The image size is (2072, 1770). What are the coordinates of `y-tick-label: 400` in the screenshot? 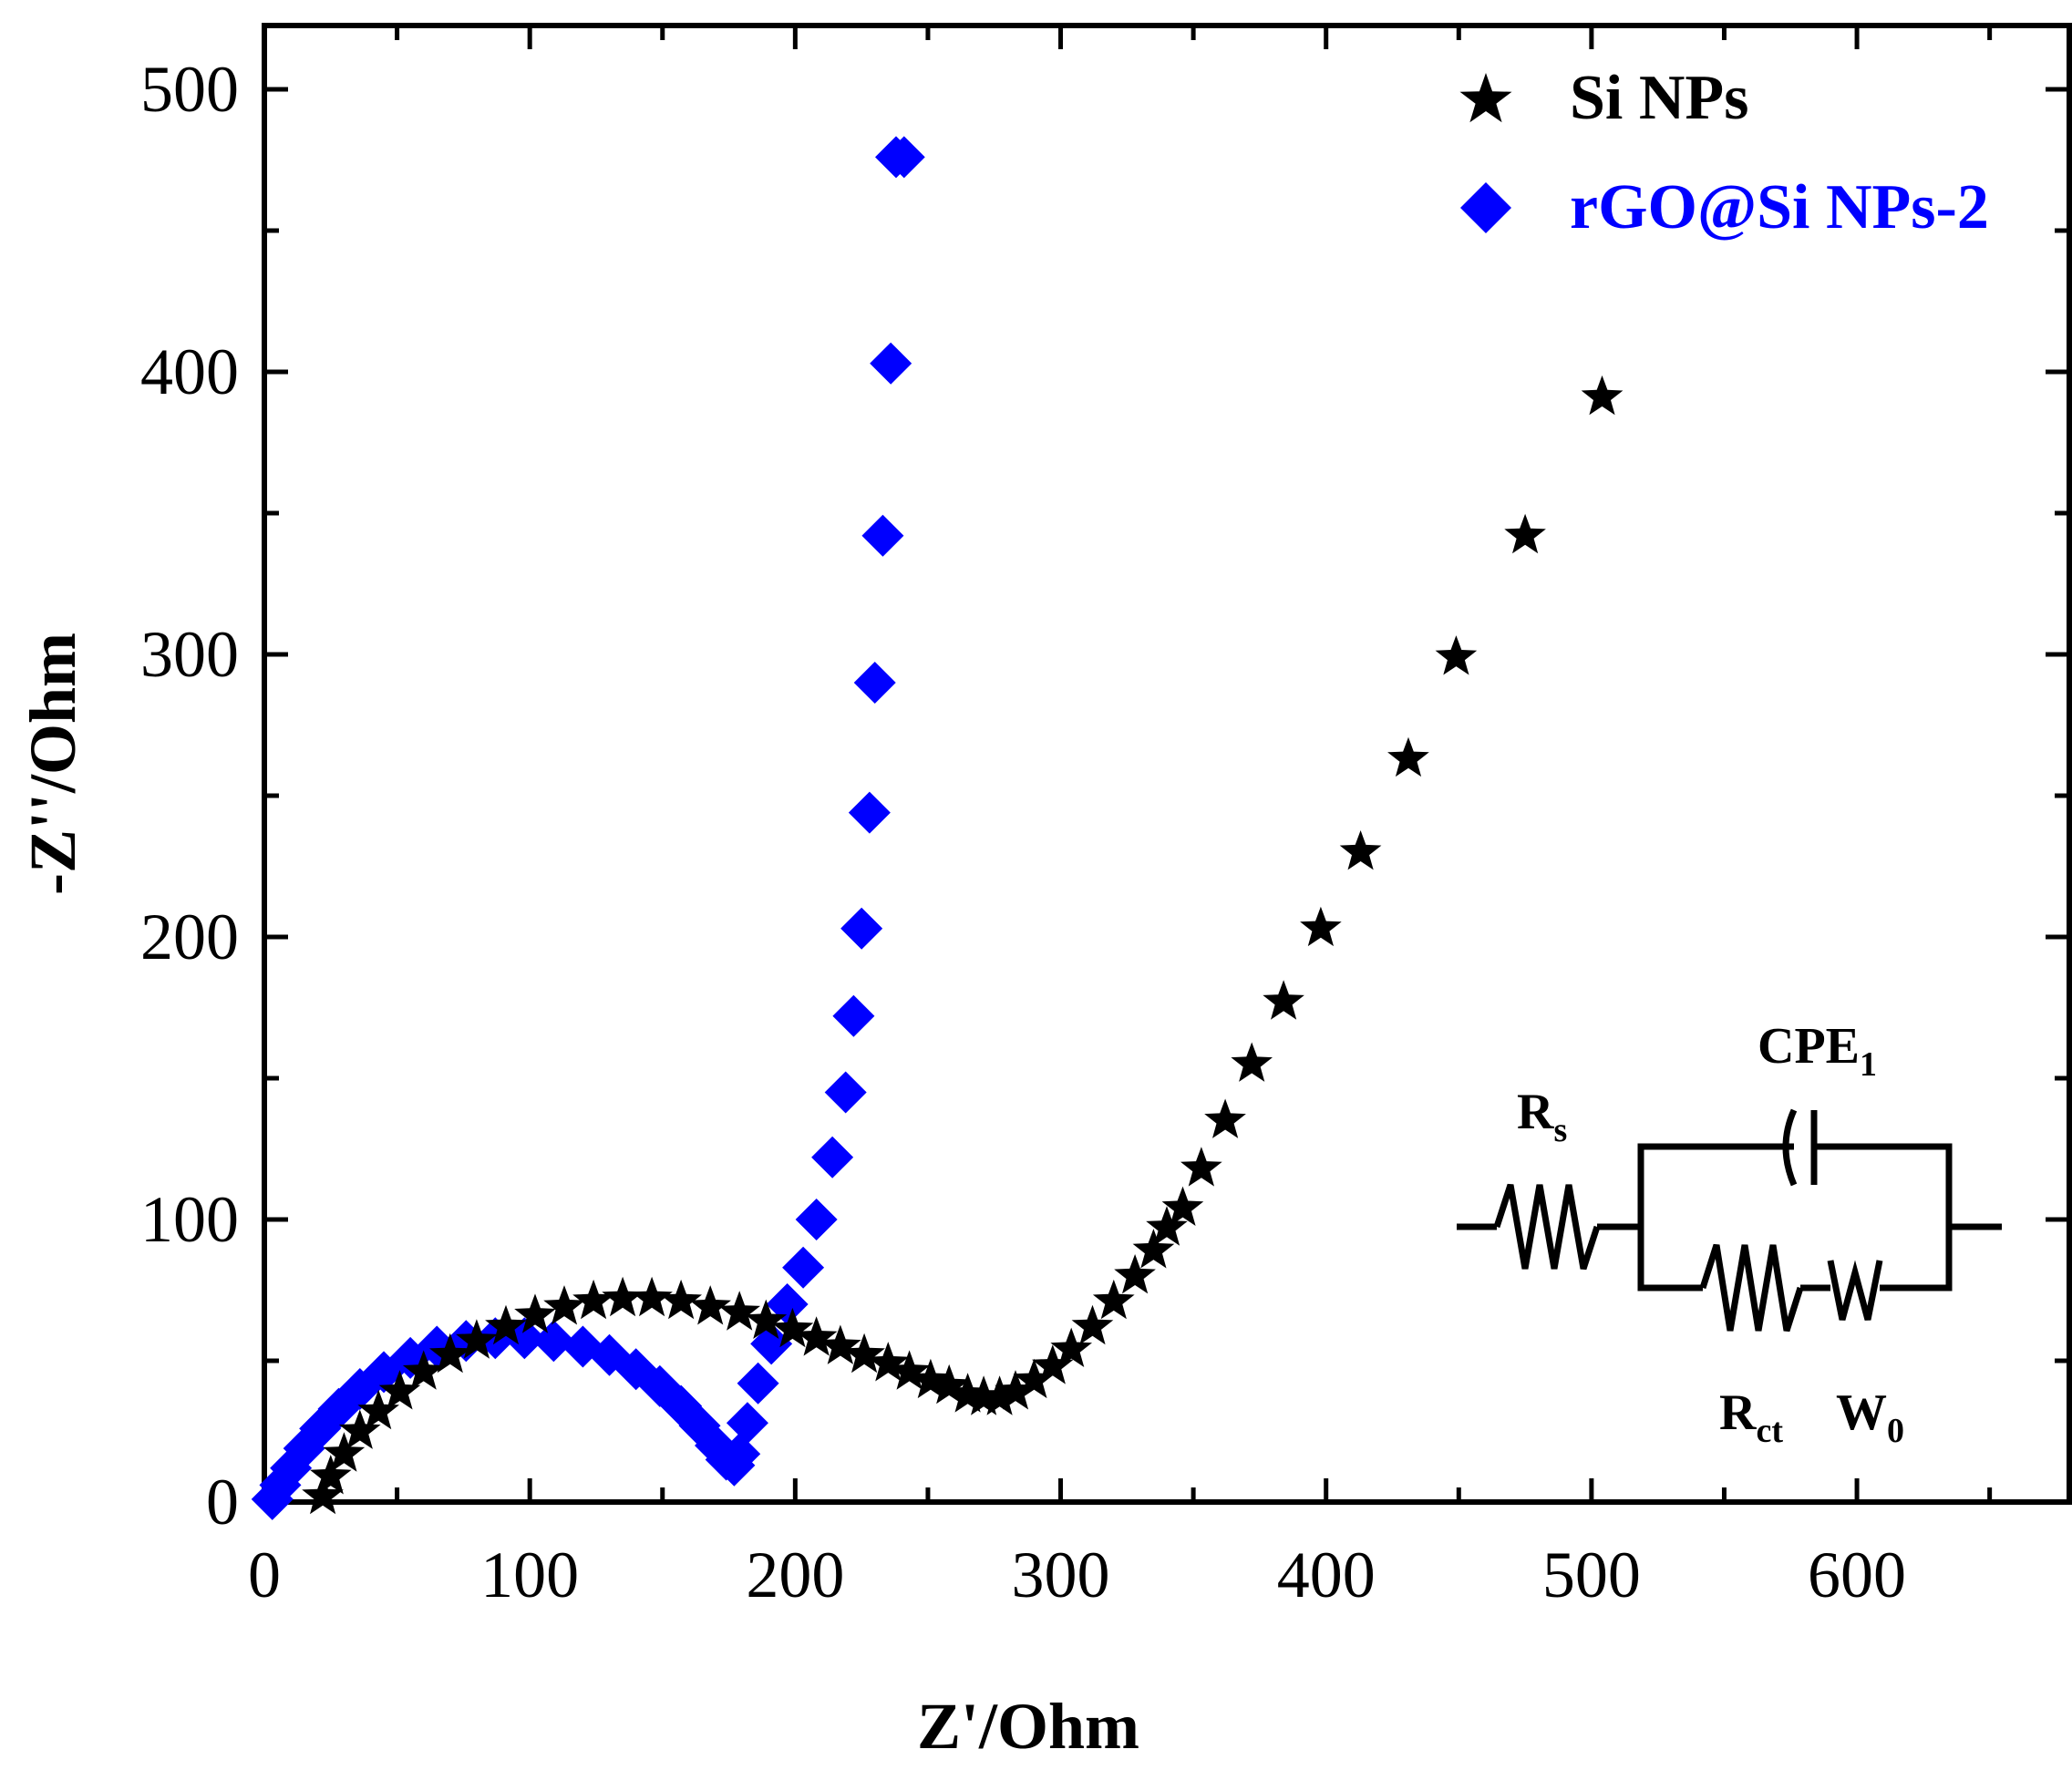 It's located at (189, 371).